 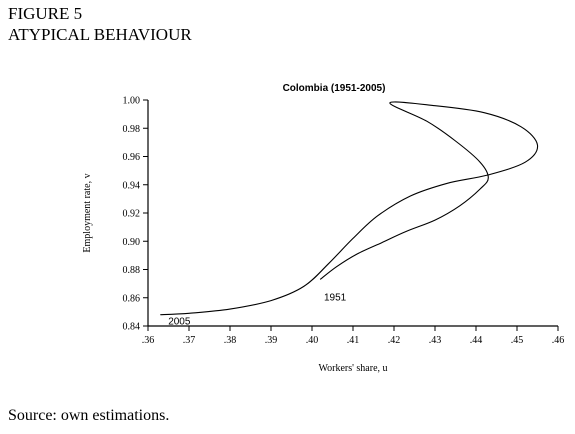 What do you see at coordinates (476, 340) in the screenshot?
I see `x-tick-label: .44` at bounding box center [476, 340].